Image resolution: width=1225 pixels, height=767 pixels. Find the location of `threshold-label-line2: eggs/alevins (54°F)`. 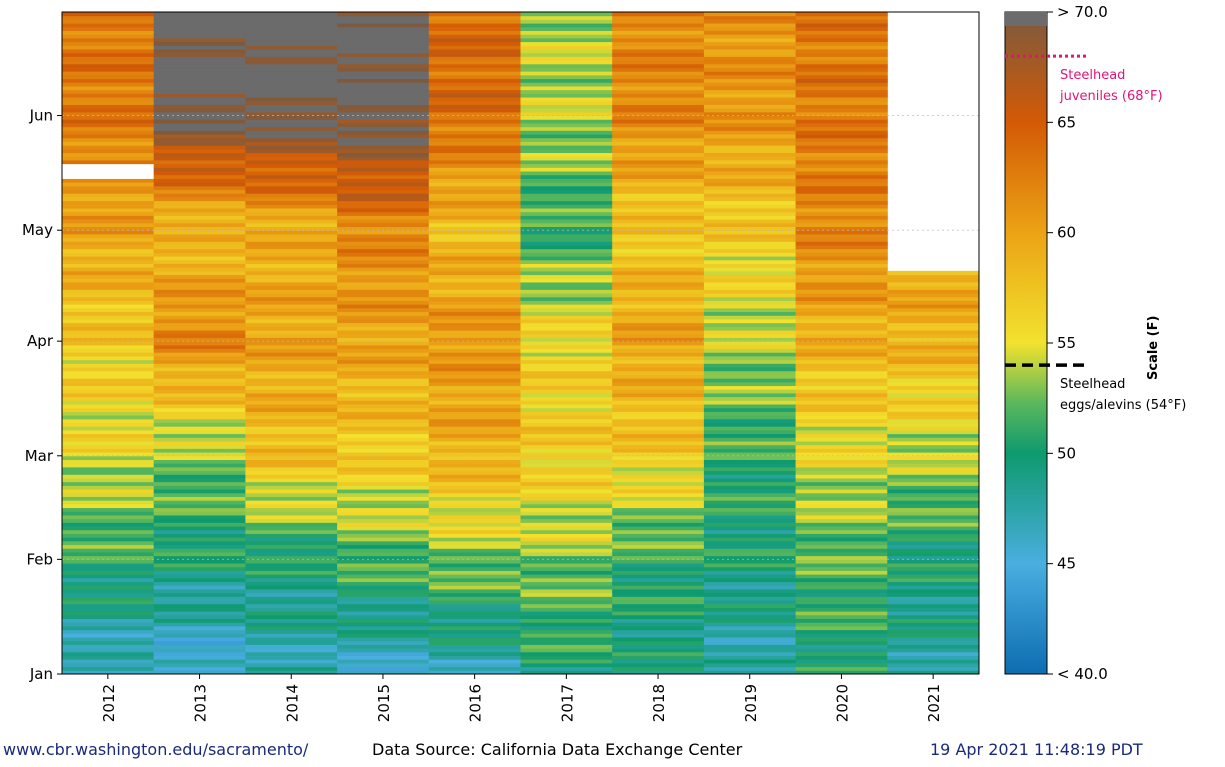

threshold-label-line2: eggs/alevins (54°F) is located at coordinates (1123, 405).